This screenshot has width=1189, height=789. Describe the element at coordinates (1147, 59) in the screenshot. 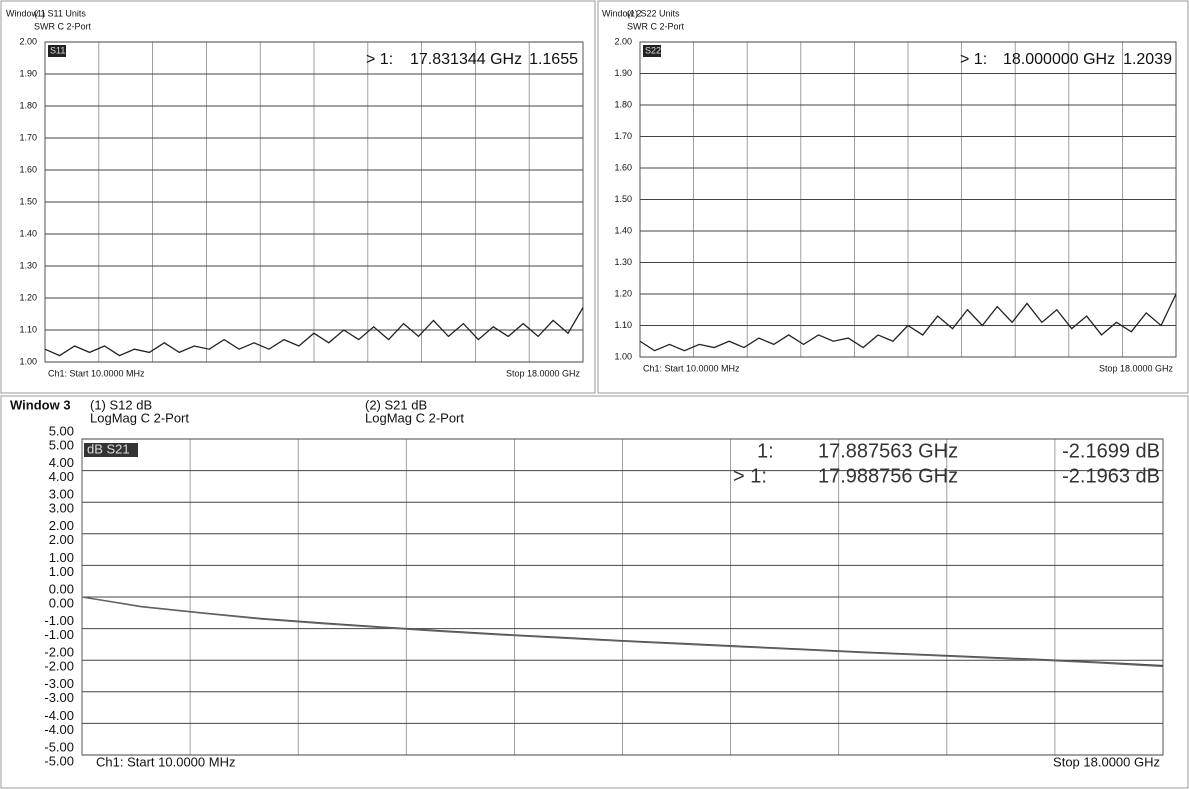

I see `marker-value: 1.2039` at that location.